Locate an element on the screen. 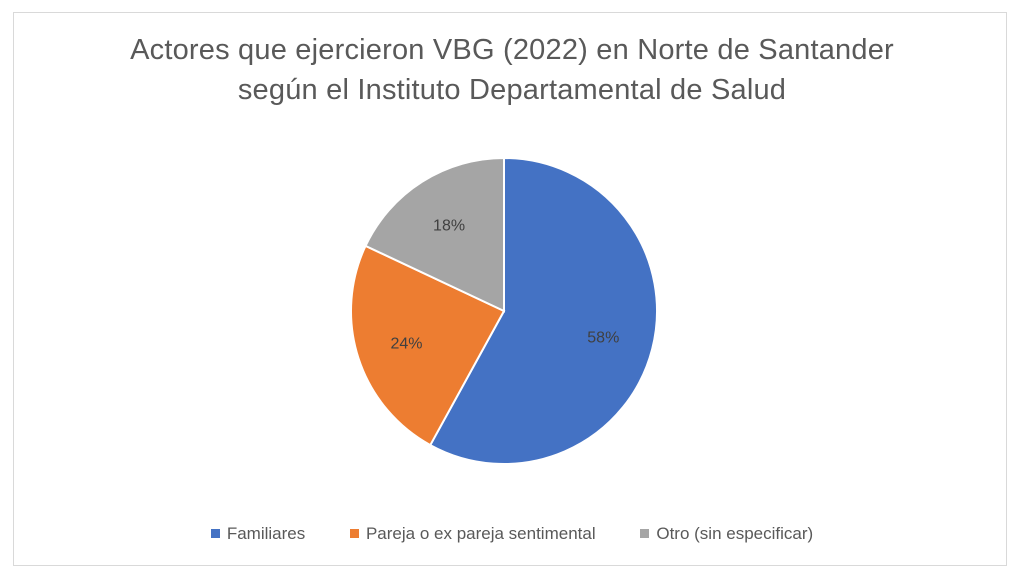  legend-item-familiares: Familiares is located at coordinates (258, 533).